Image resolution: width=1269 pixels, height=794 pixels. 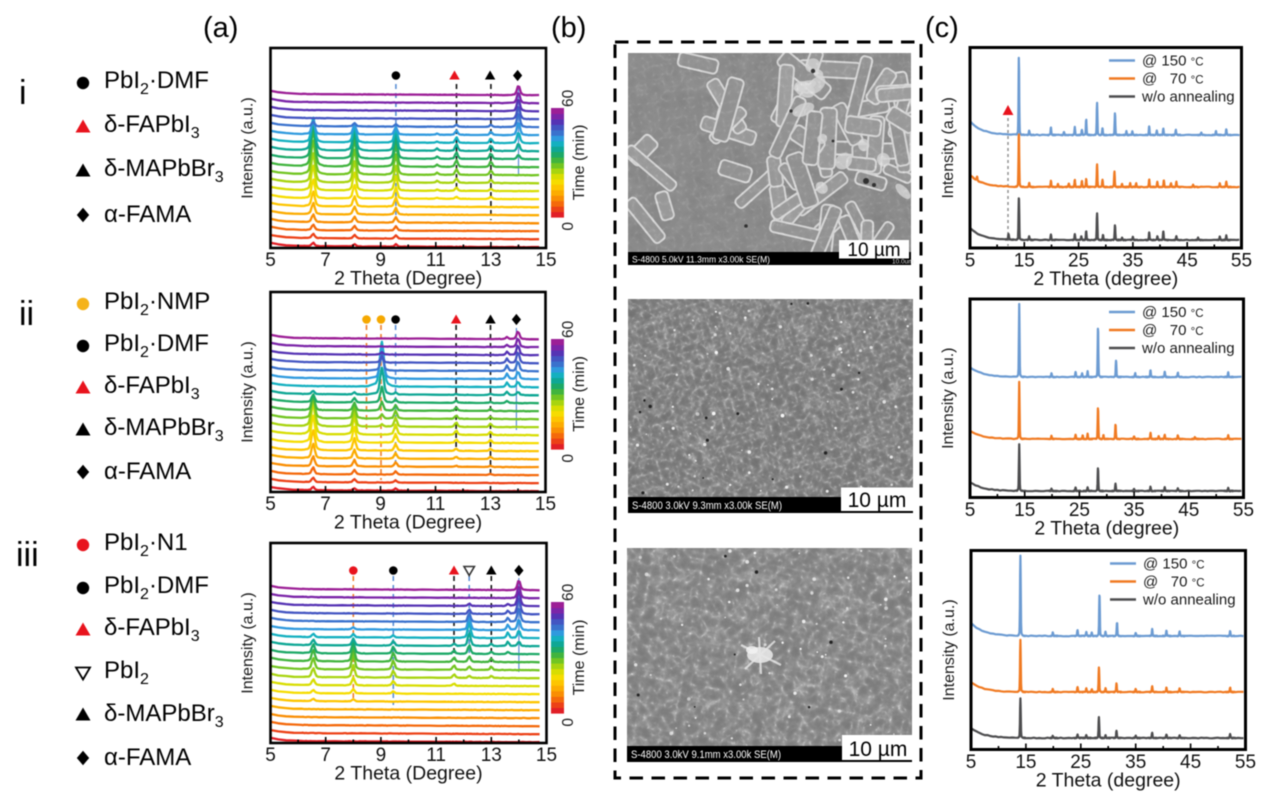 I want to click on svg-text: 10.0um, so click(x=903, y=262).